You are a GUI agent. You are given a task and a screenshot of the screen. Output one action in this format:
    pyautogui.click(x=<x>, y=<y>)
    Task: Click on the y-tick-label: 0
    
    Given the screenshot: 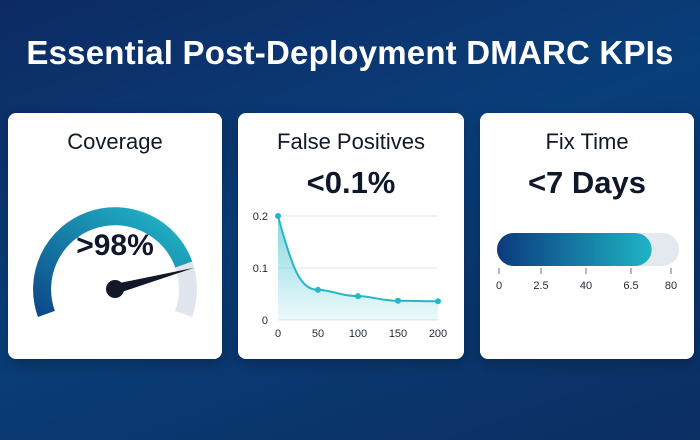 What is the action you would take?
    pyautogui.click(x=265, y=321)
    